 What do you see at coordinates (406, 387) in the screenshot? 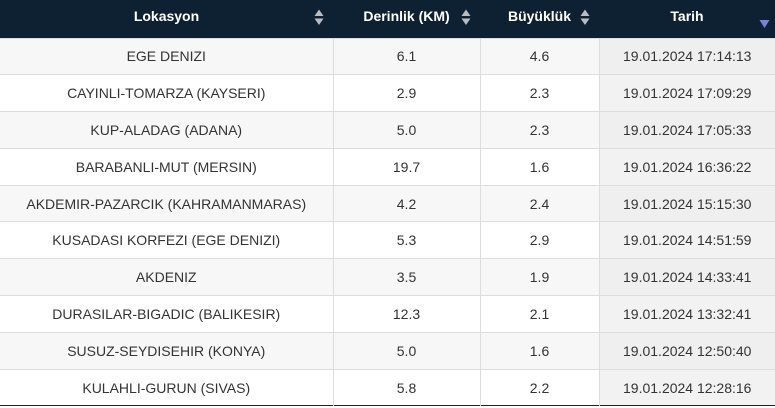
I see `depth-cell: 5.8` at bounding box center [406, 387].